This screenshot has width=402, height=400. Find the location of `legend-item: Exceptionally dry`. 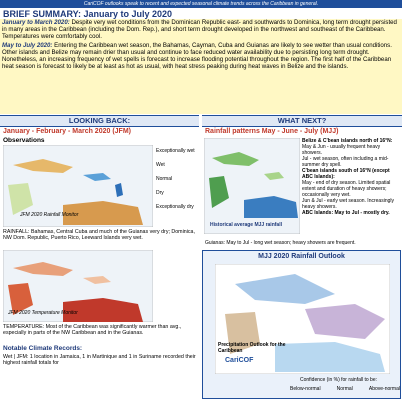

legend-item: Exceptionally dry is located at coordinates (175, 207).